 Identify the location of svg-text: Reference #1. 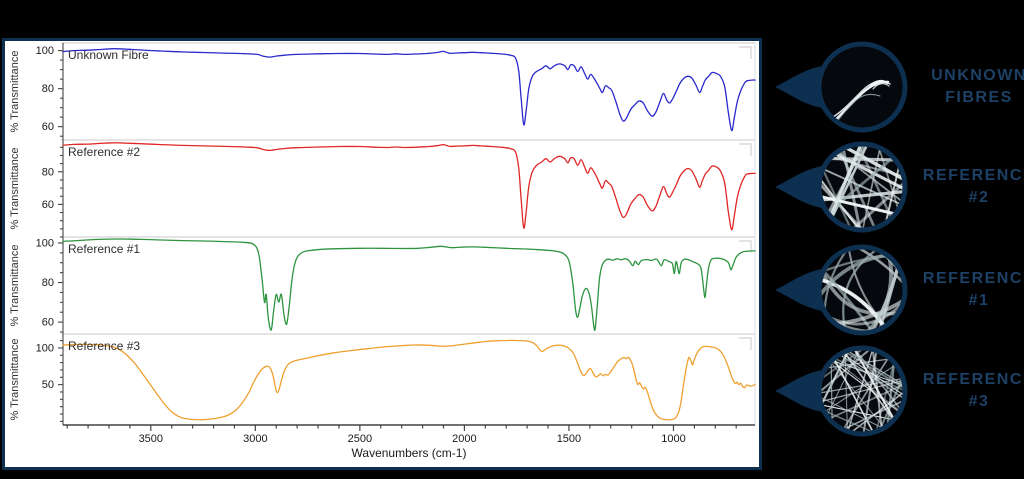
(104, 249).